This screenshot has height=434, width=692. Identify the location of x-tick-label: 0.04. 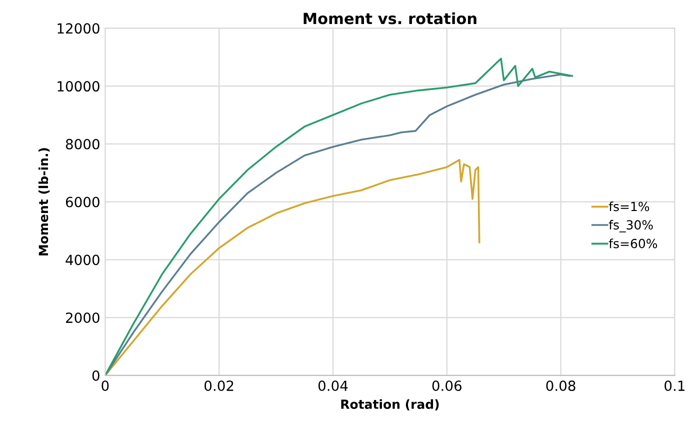
(333, 386).